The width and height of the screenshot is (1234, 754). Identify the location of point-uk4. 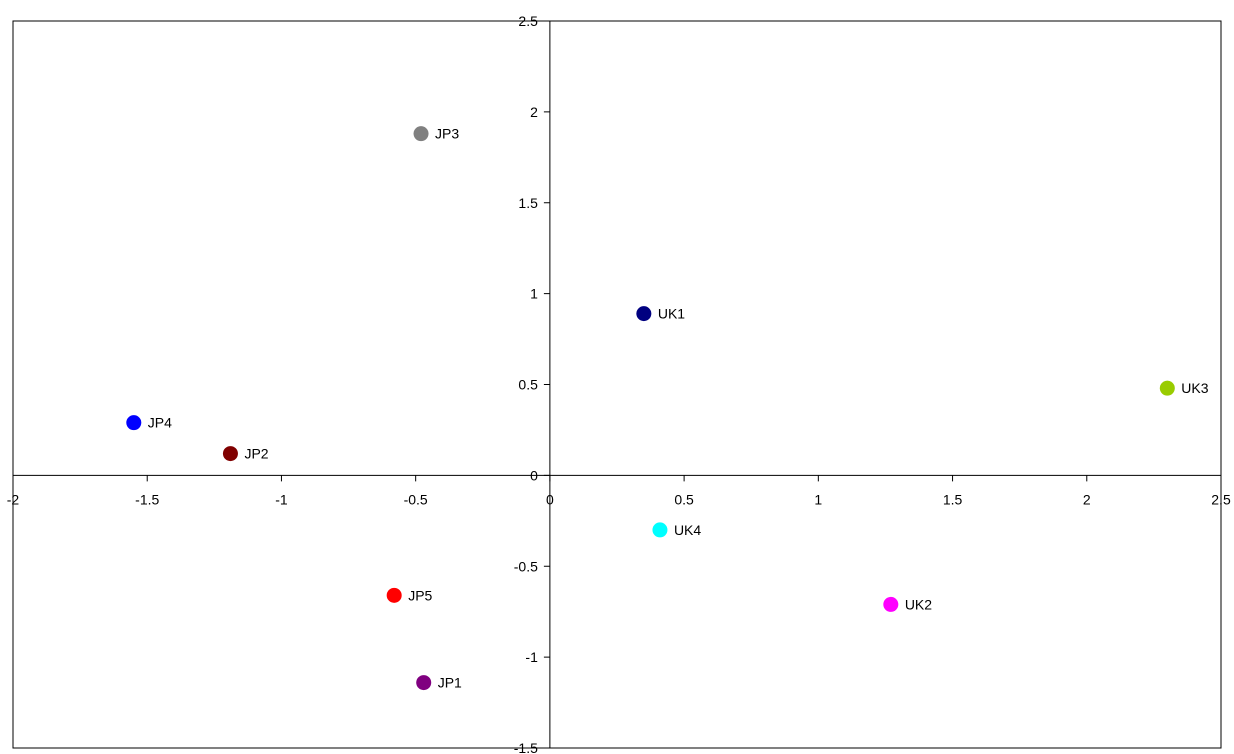
(660, 530).